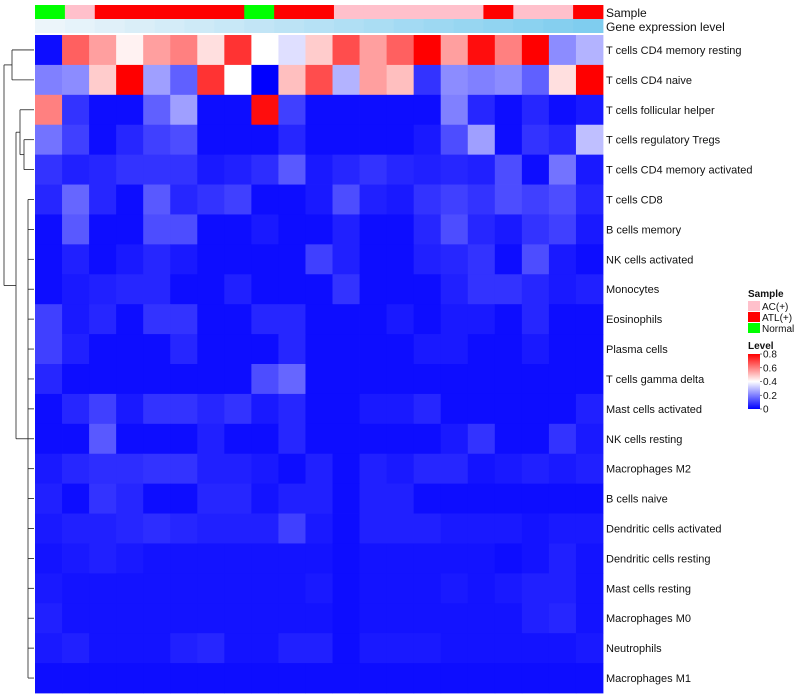  Describe the element at coordinates (674, 51) in the screenshot. I see `row-label: T cells CD4 memory resting` at that location.